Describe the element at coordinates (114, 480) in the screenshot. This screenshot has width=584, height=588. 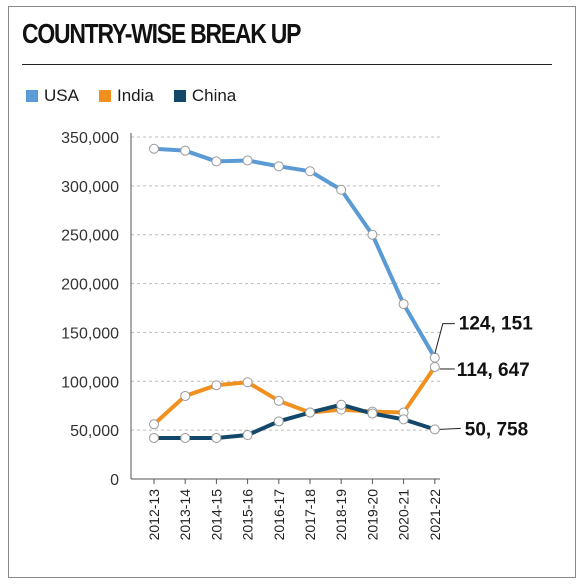
I see `y-tick-label-0: 0` at that location.